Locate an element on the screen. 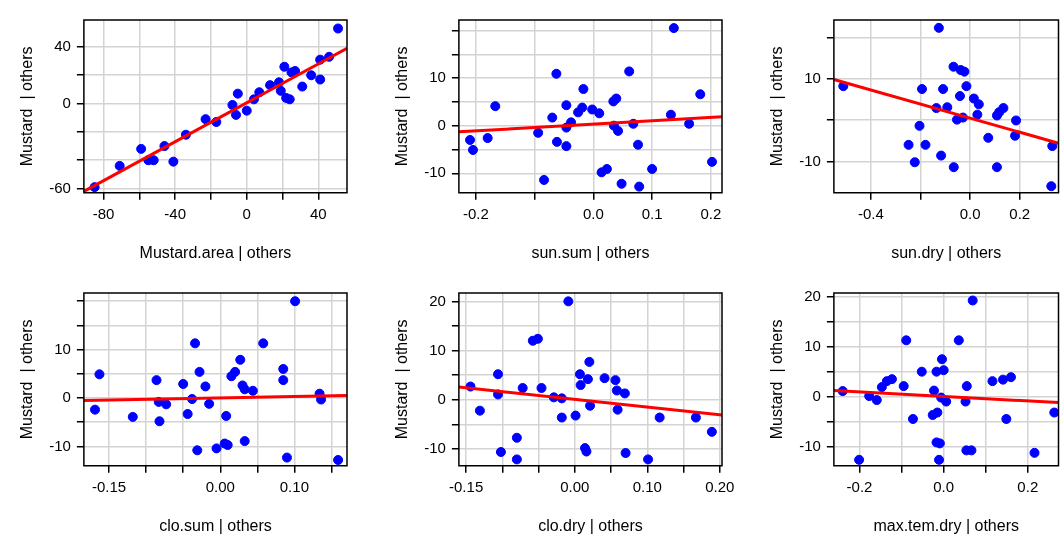  x-tick-label: -0.4 is located at coordinates (870, 213).